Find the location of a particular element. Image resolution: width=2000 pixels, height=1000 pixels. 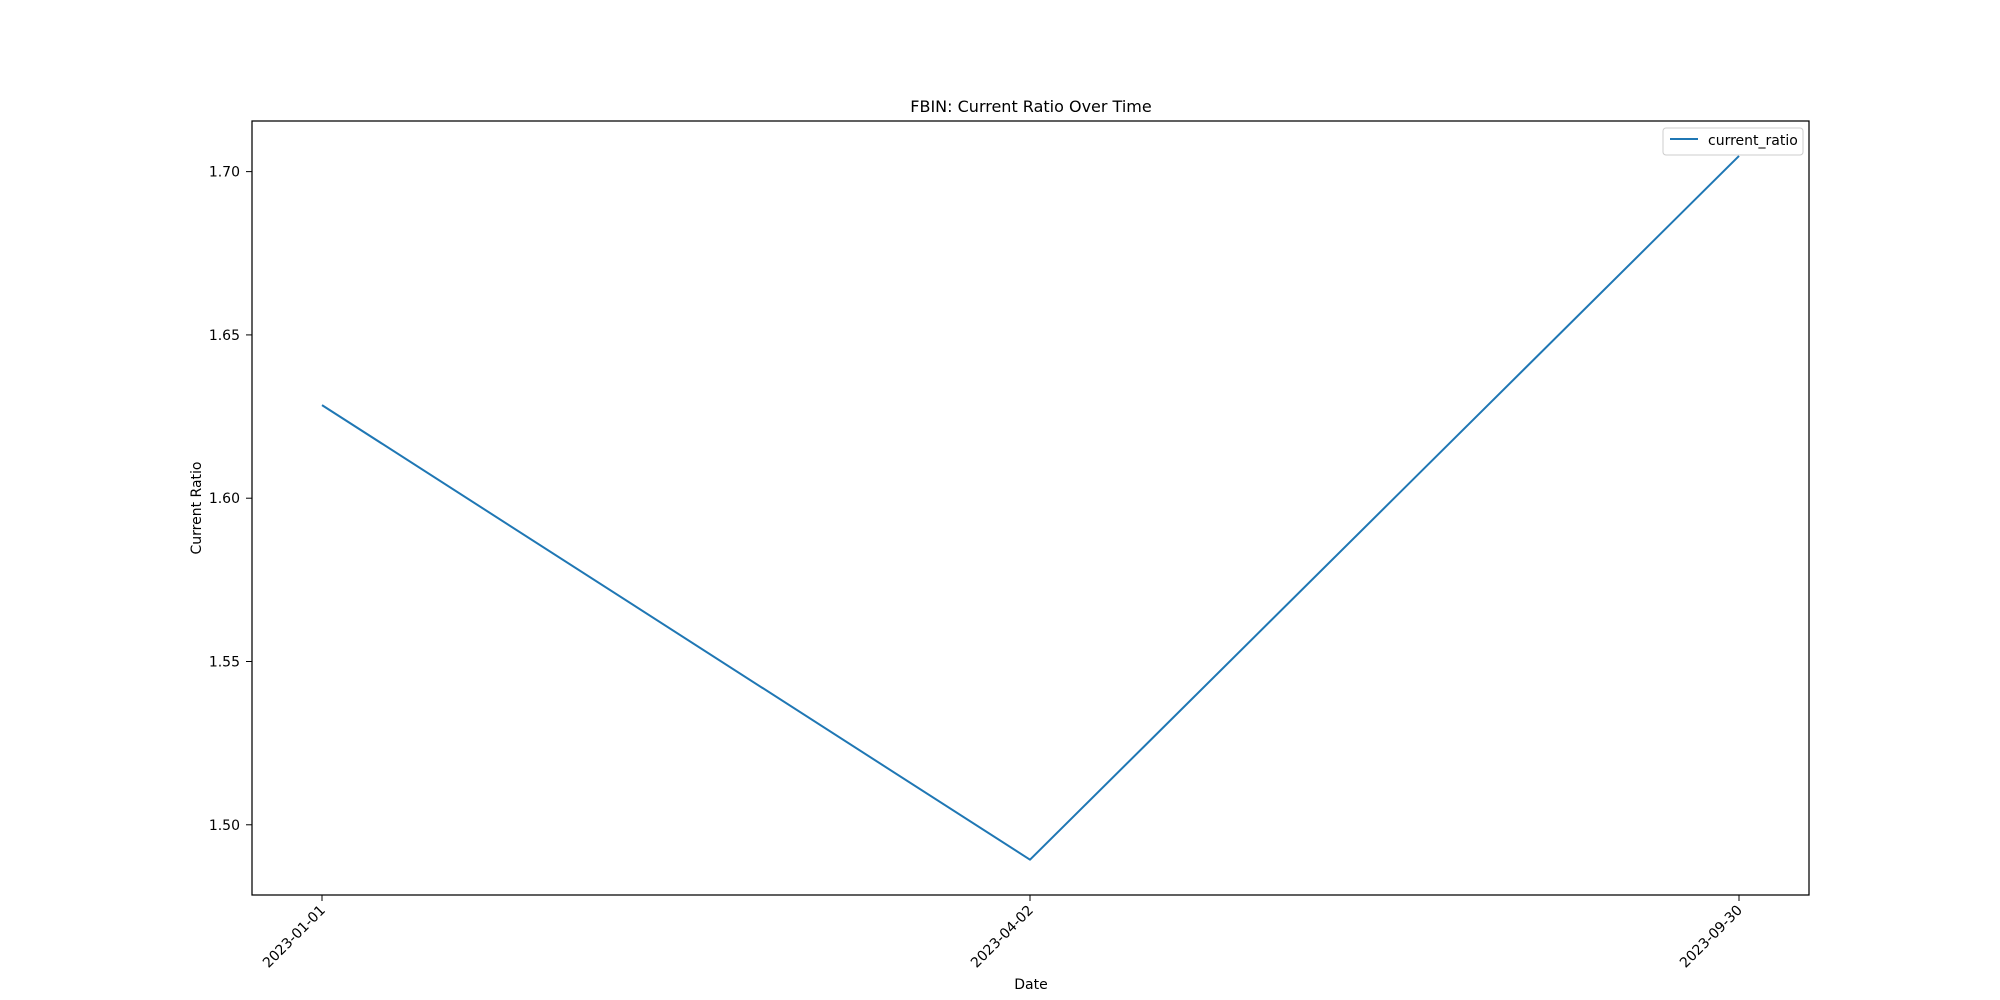

y-tick-label: 1.70 is located at coordinates (224, 173).